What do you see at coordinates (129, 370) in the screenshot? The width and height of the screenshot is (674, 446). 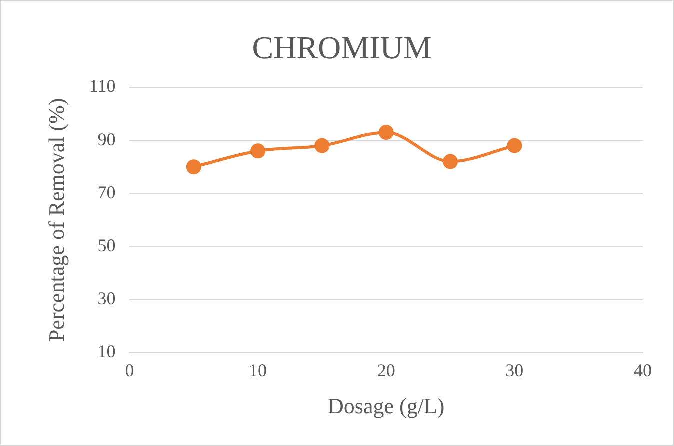 I see `x-tick-label: 0` at bounding box center [129, 370].